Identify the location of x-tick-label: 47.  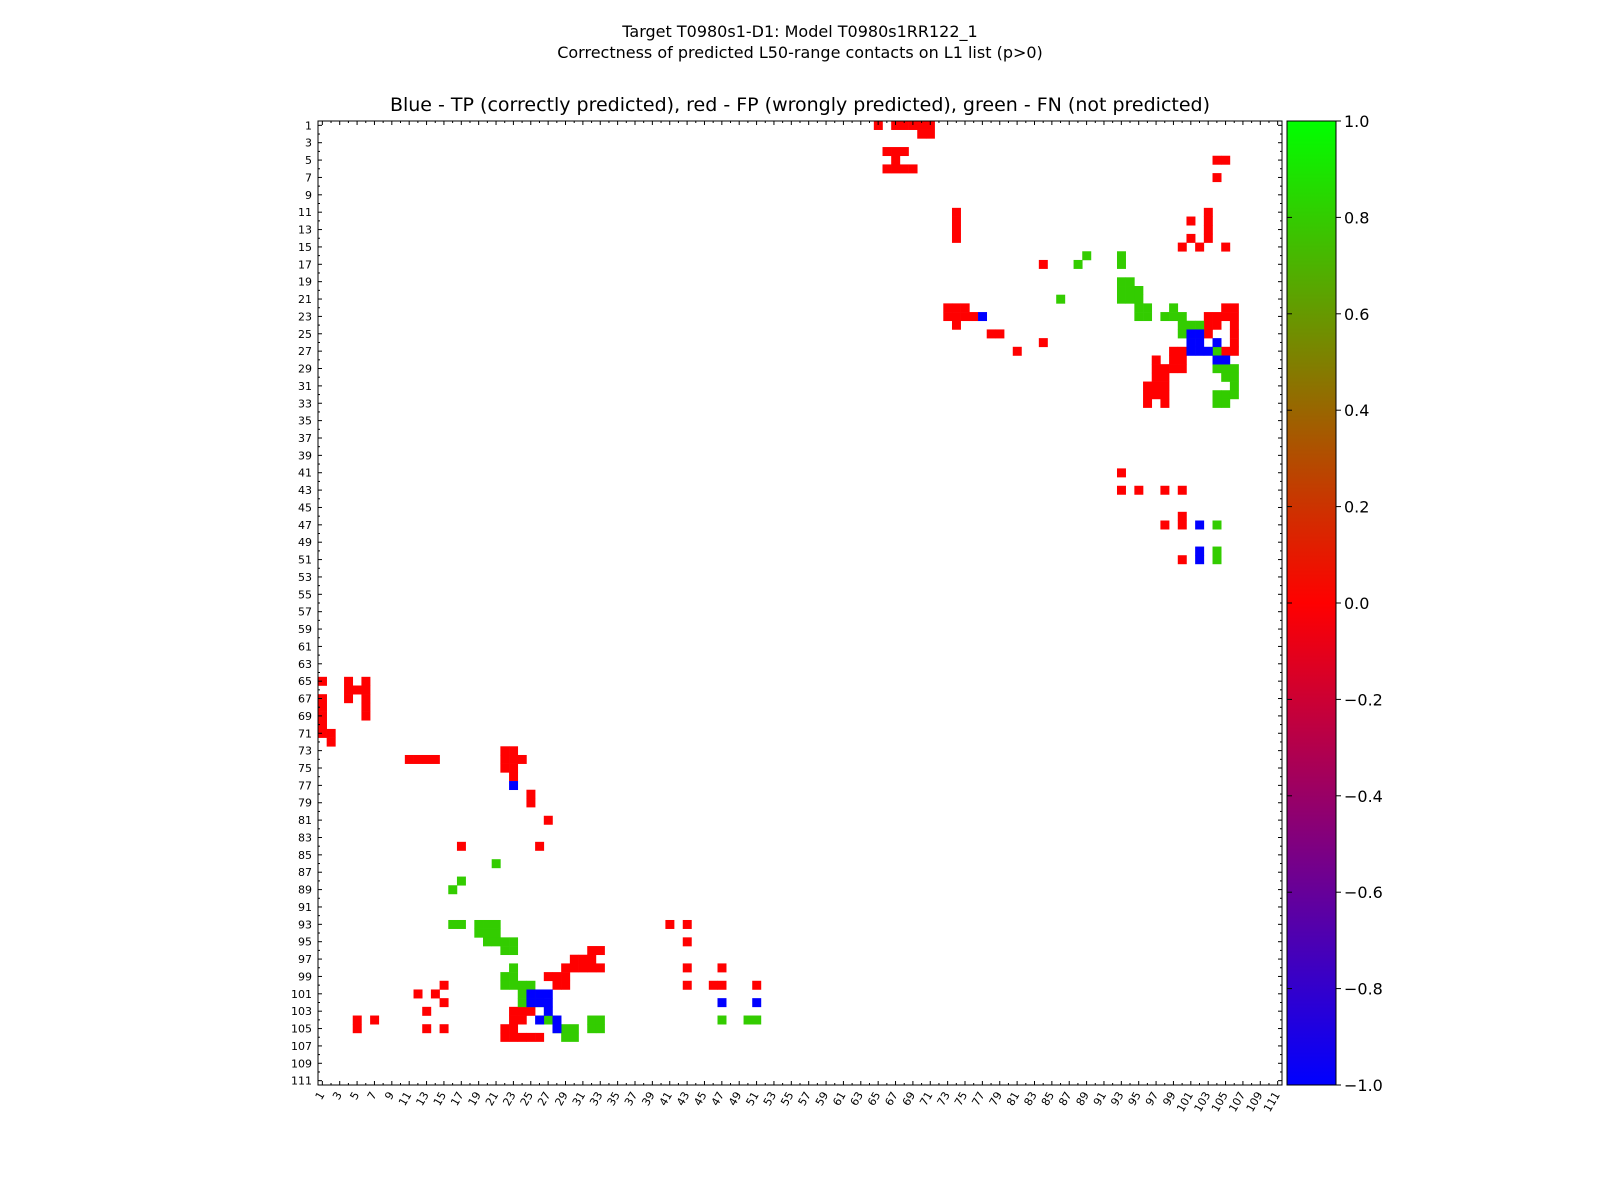
(718, 1099).